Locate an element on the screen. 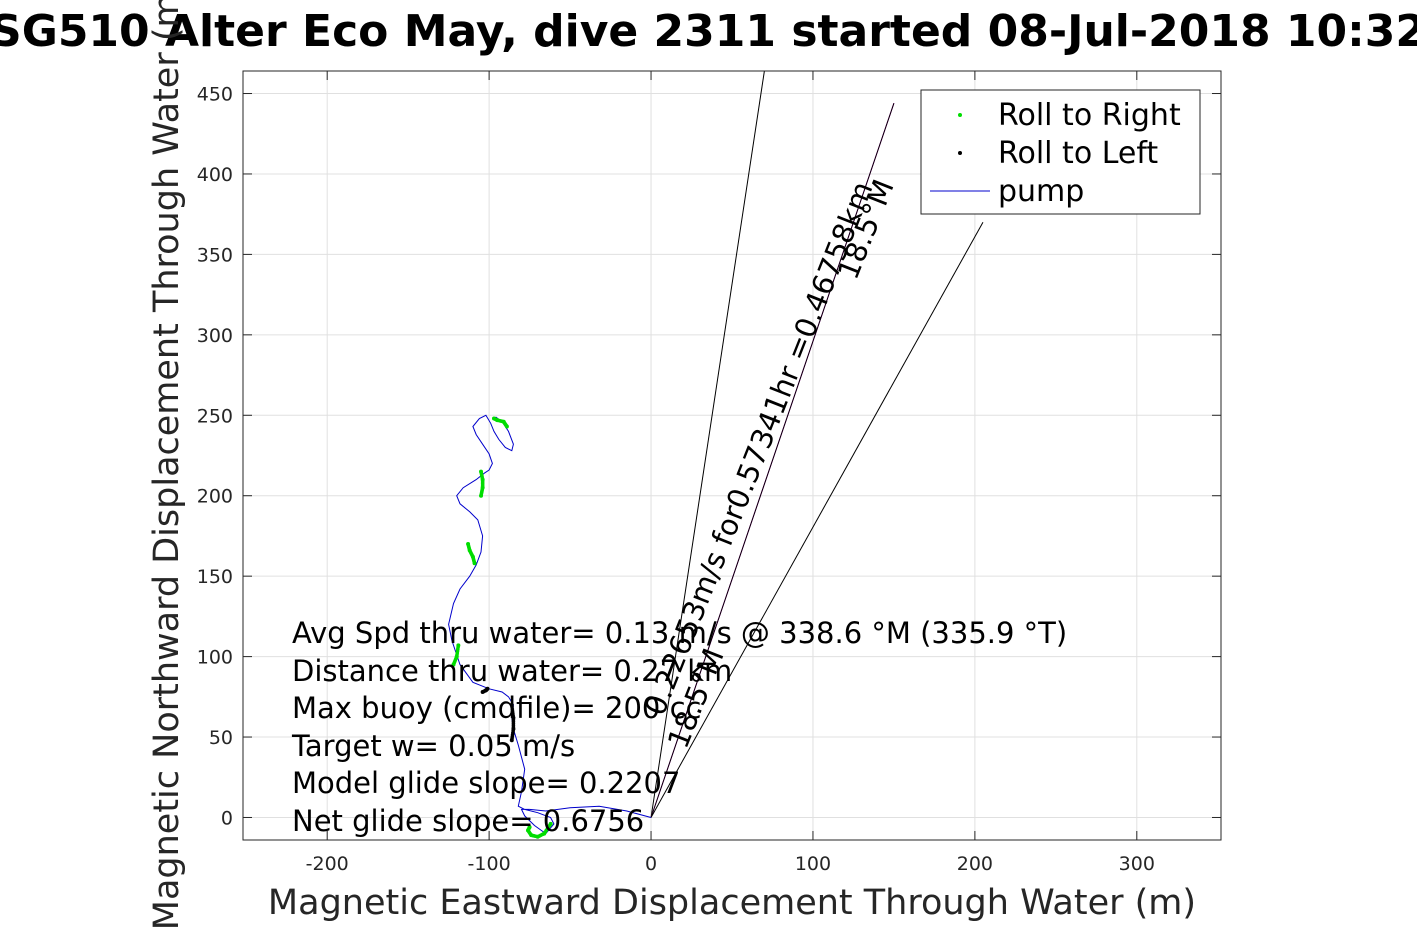 Image resolution: width=1417 pixels, height=945 pixels. y-tick-label: 200 is located at coordinates (215, 497).